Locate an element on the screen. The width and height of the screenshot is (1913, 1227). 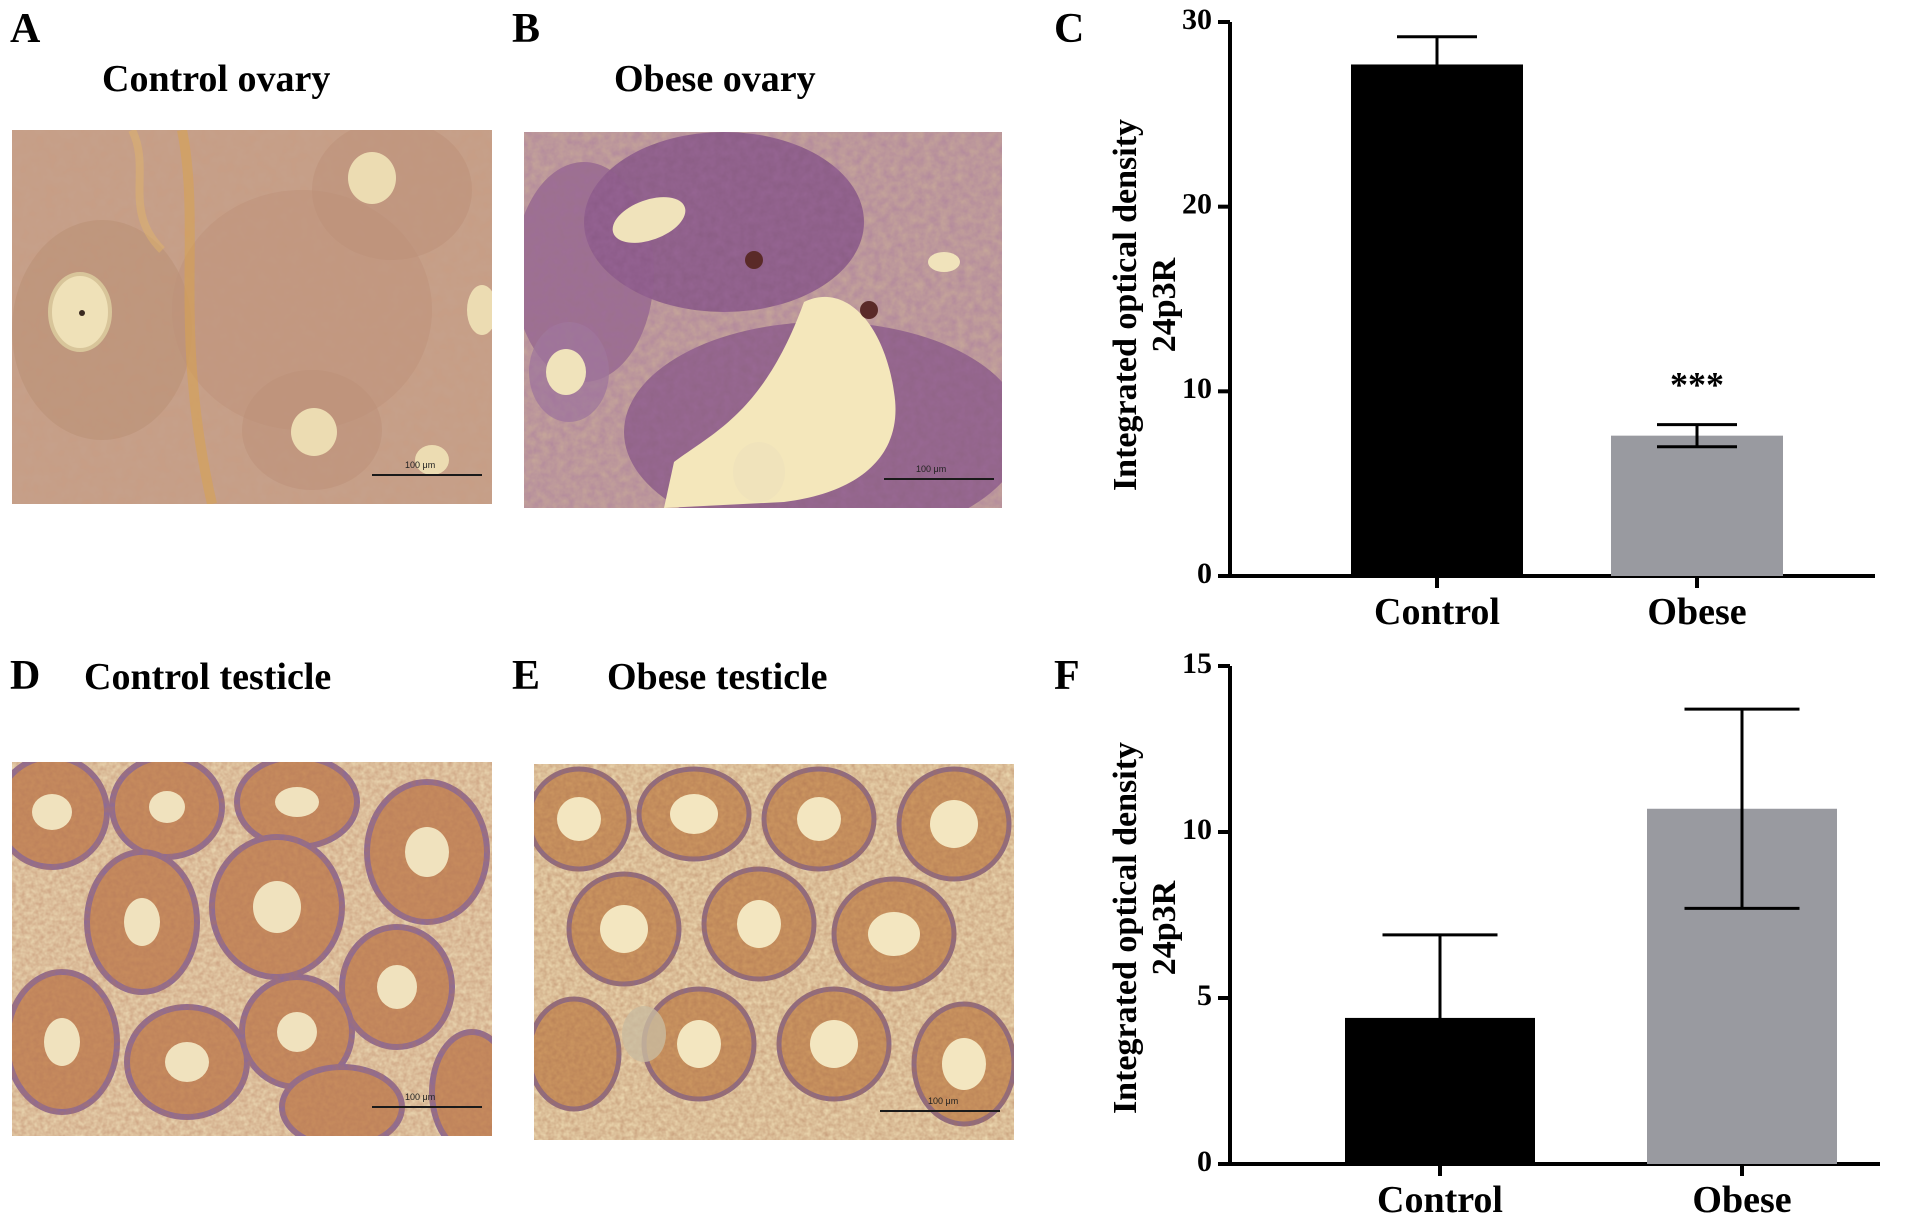
panel-title-control-ovary: Control ovary is located at coordinates (216, 79).